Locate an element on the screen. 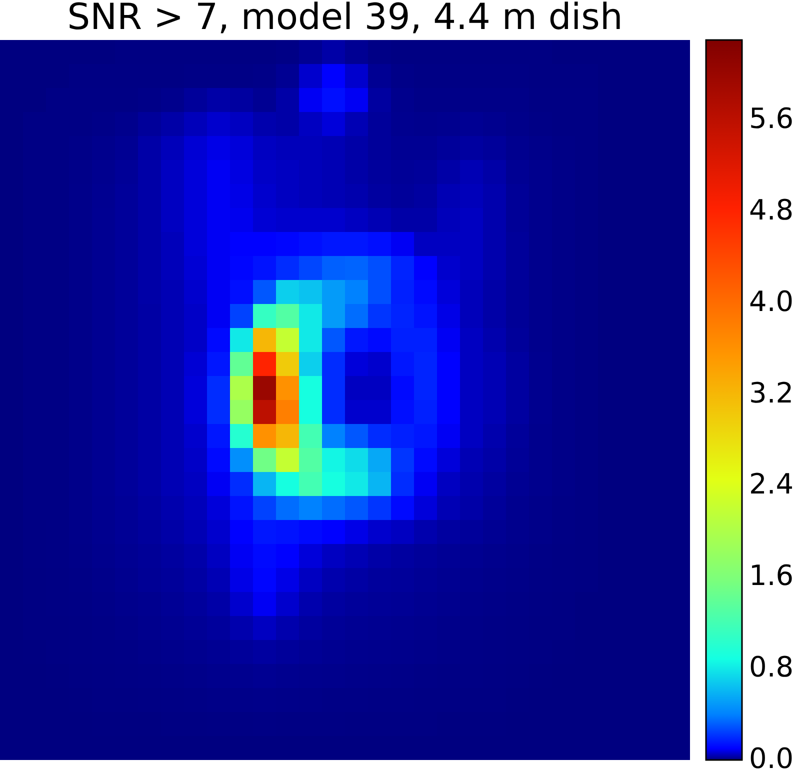  color-bar-label: 2.4 is located at coordinates (771, 484).